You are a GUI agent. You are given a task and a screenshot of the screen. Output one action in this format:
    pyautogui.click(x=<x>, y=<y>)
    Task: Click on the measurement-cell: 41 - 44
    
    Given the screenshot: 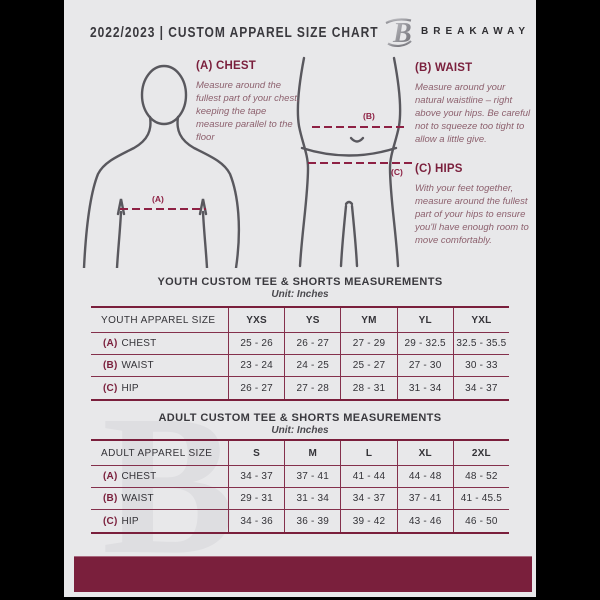 What is the action you would take?
    pyautogui.click(x=368, y=476)
    